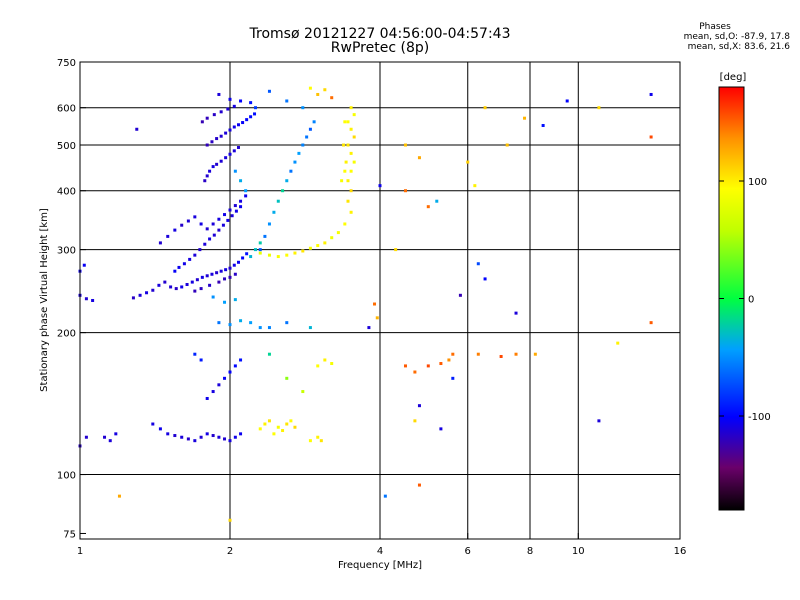 The height and width of the screenshot is (600, 800). I want to click on x-axis-label: Frequency [MHz], so click(380, 565).